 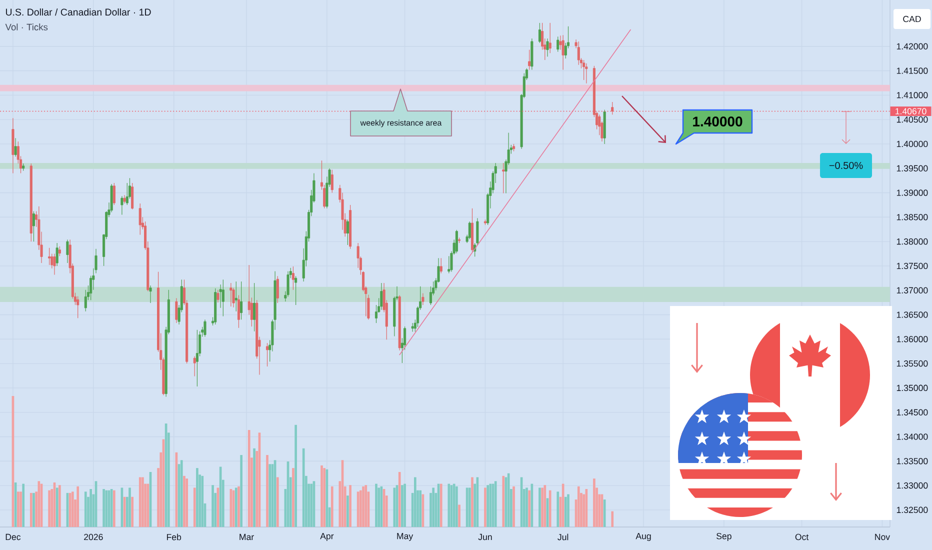 What do you see at coordinates (13, 537) in the screenshot?
I see `x-tick-label: Dec` at bounding box center [13, 537].